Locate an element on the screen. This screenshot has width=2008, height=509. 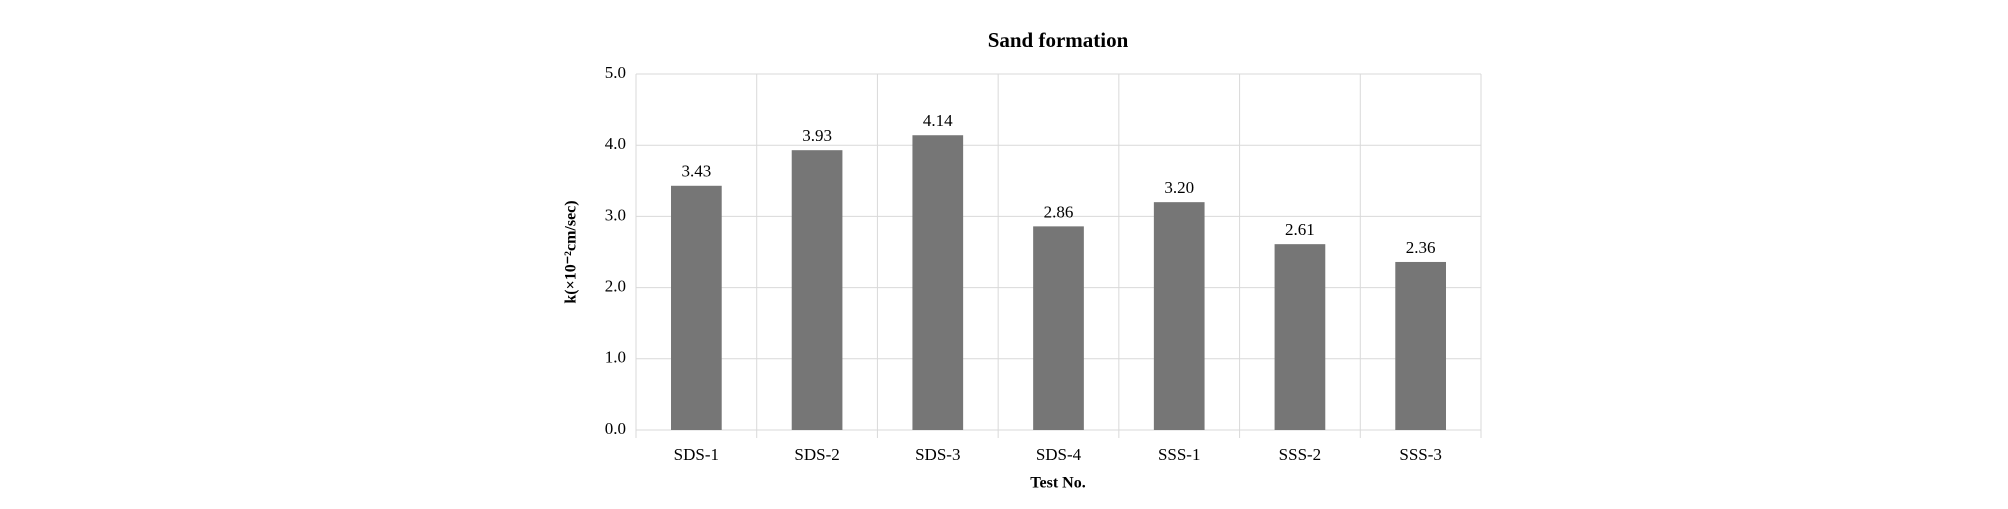
y-tick-label: 1.0 is located at coordinates (615, 357).